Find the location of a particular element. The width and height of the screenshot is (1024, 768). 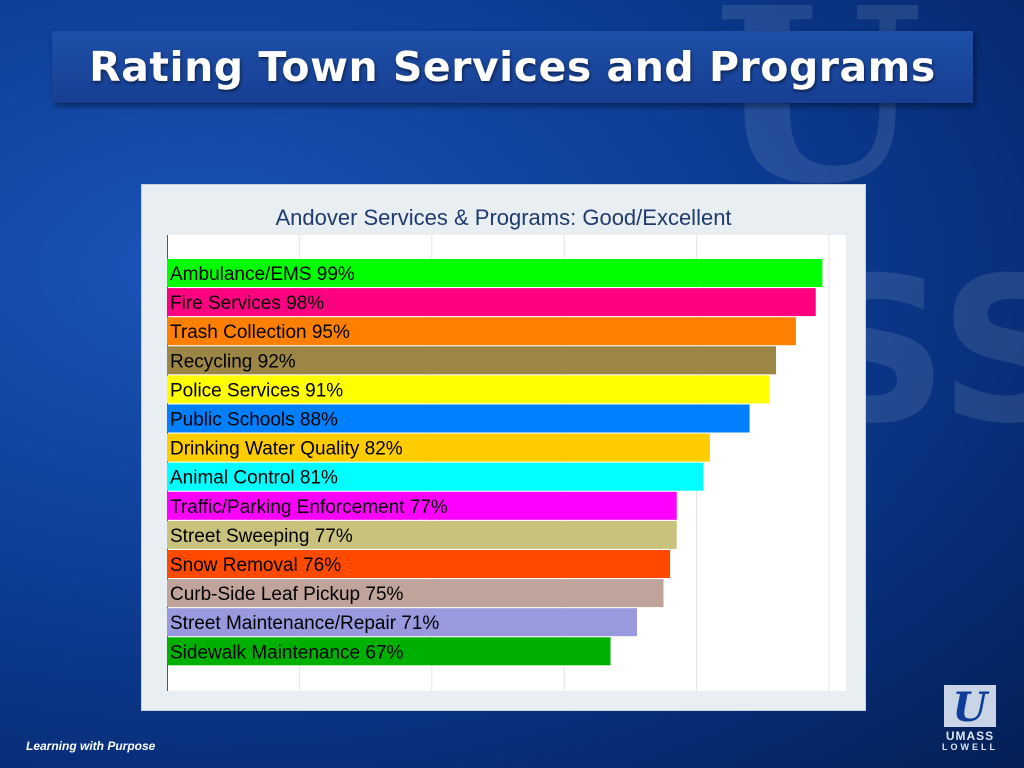

logo-emblem-icon: U is located at coordinates (970, 707).